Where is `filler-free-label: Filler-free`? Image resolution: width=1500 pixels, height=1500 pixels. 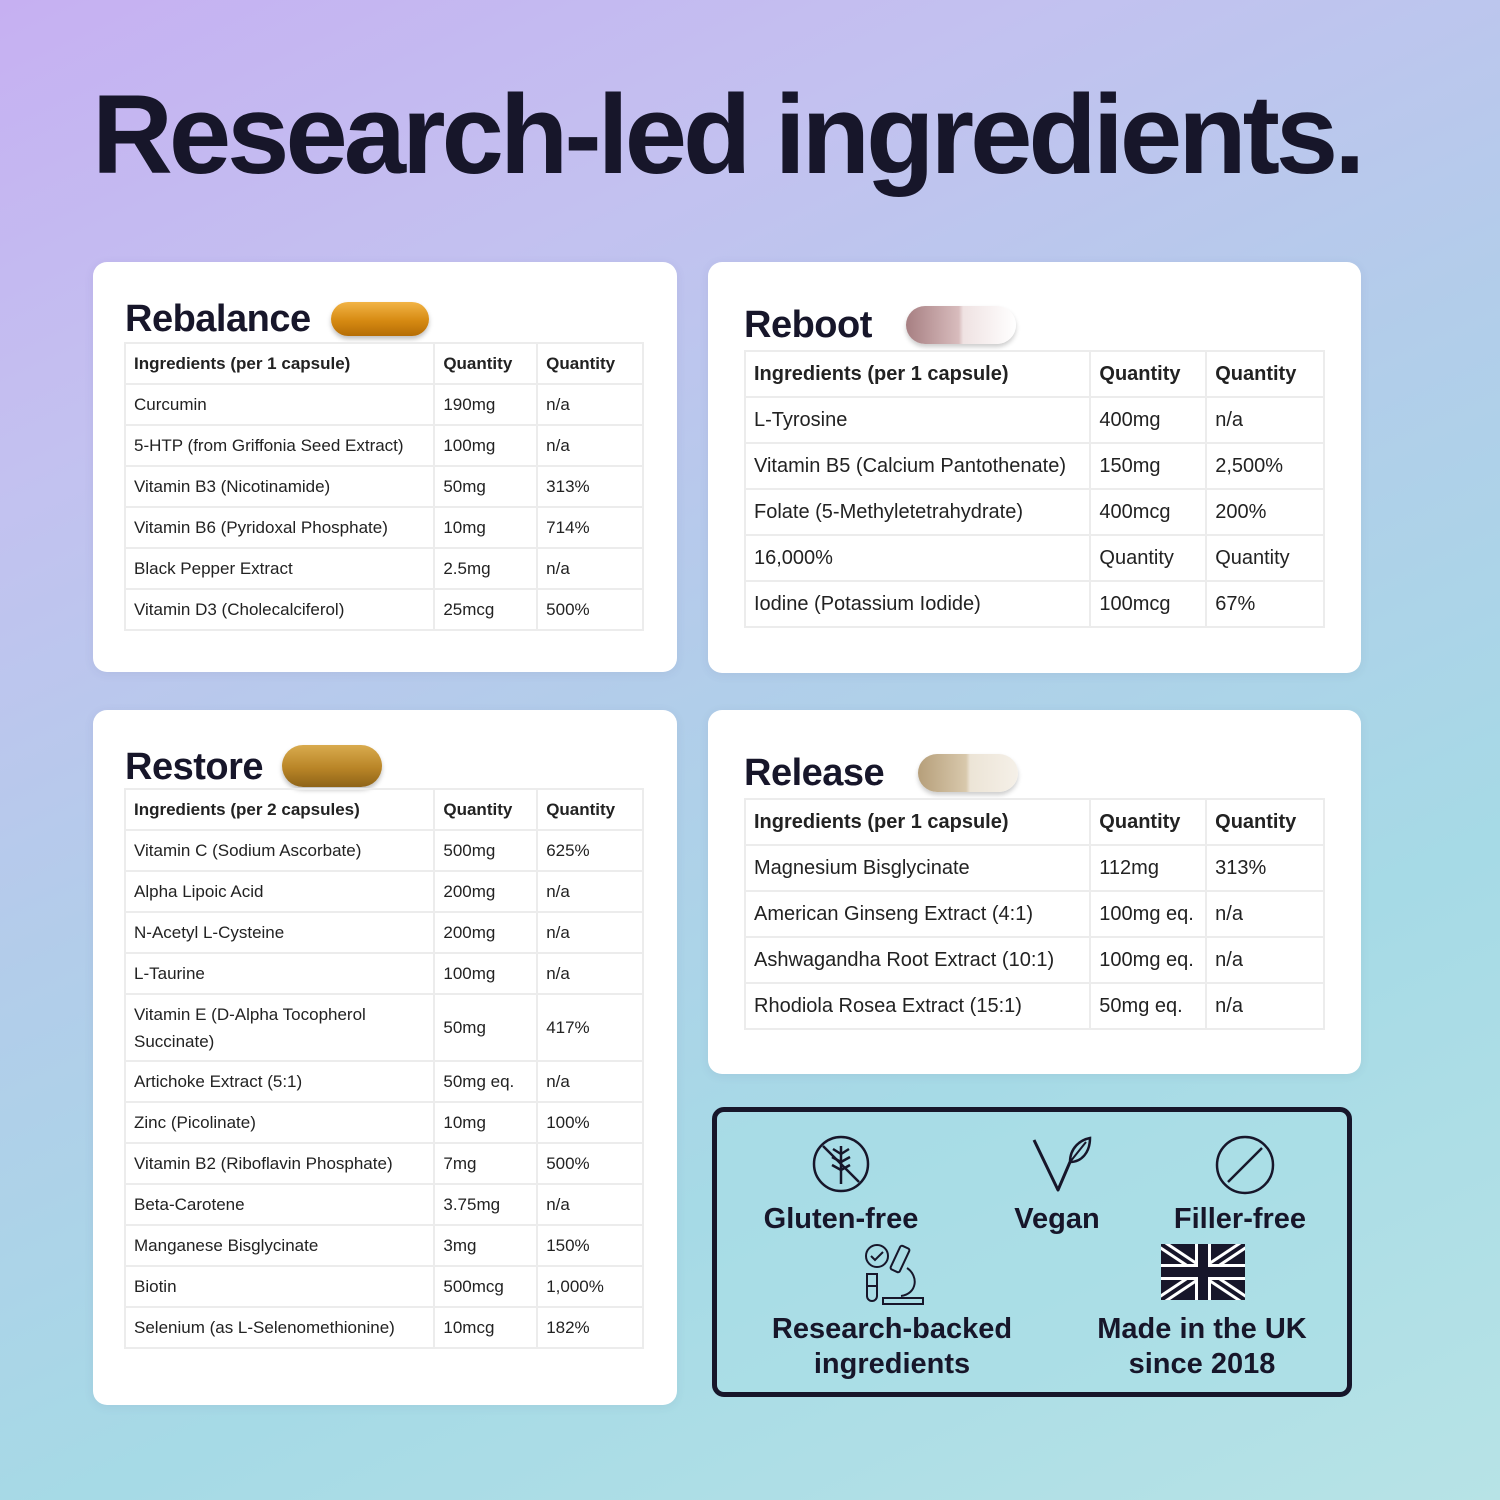
filler-free-label: Filler-free is located at coordinates (1240, 1219).